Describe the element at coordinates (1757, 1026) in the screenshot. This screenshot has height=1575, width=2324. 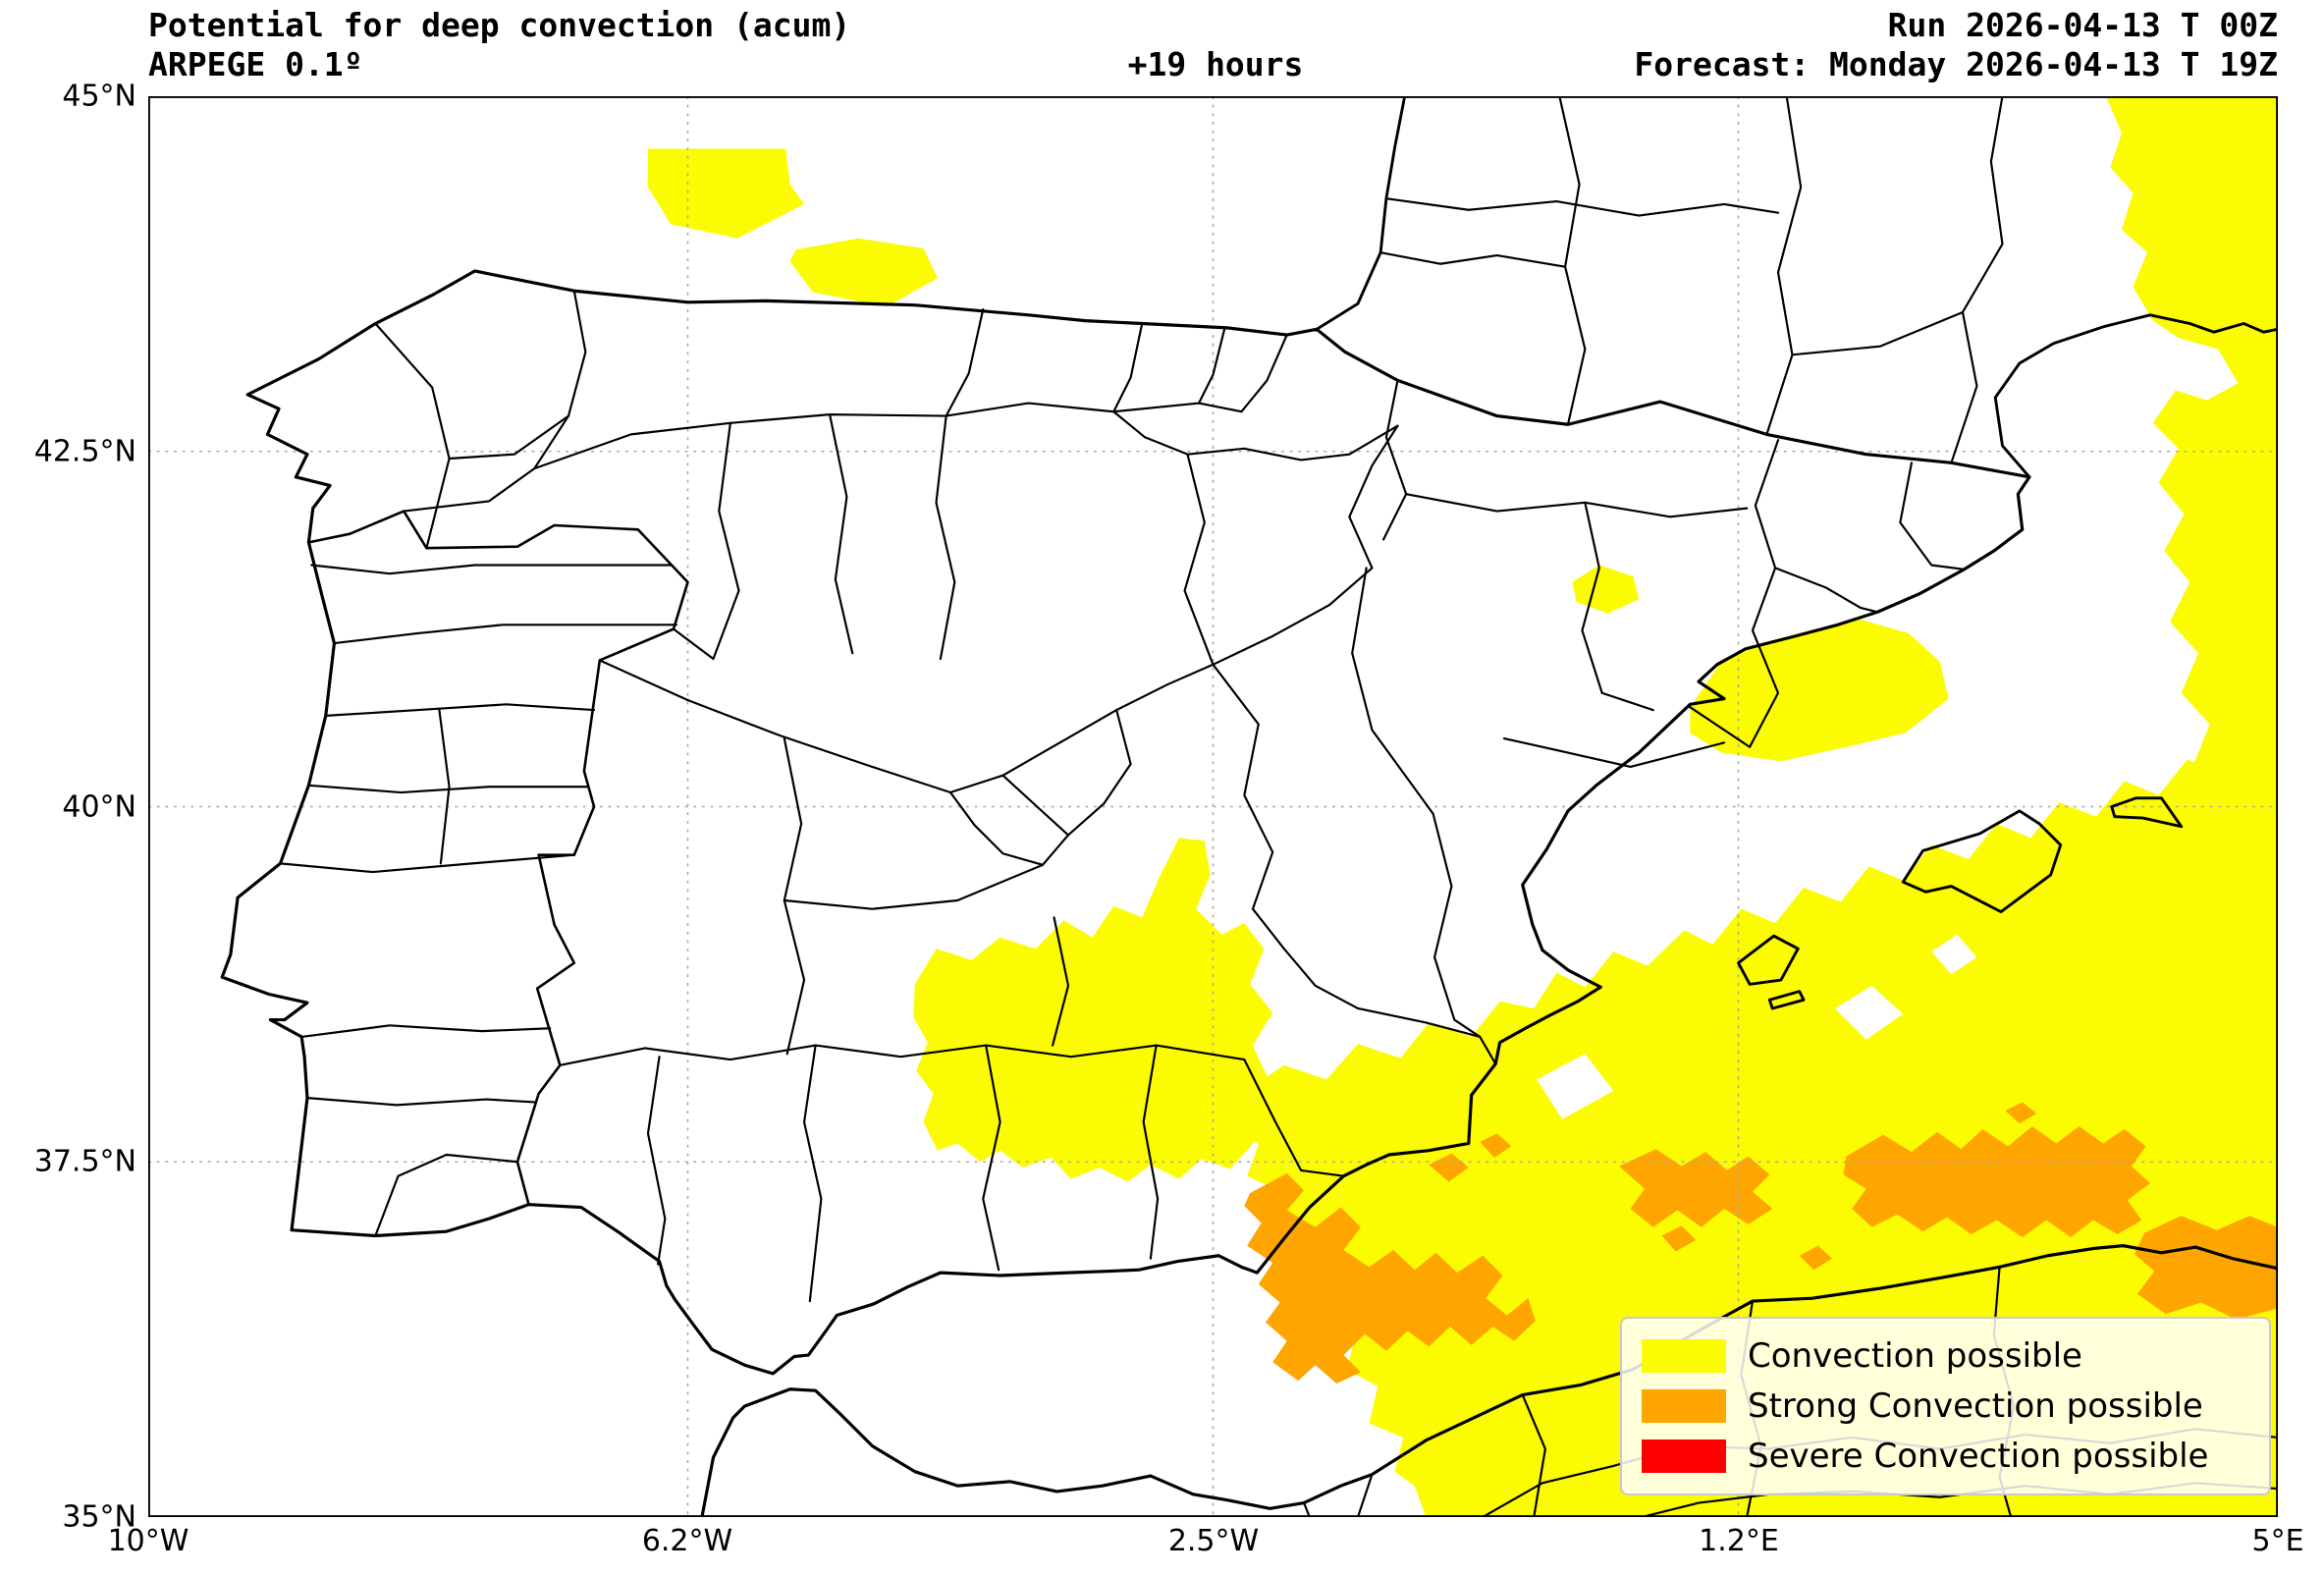
I see `convection-holes` at that location.